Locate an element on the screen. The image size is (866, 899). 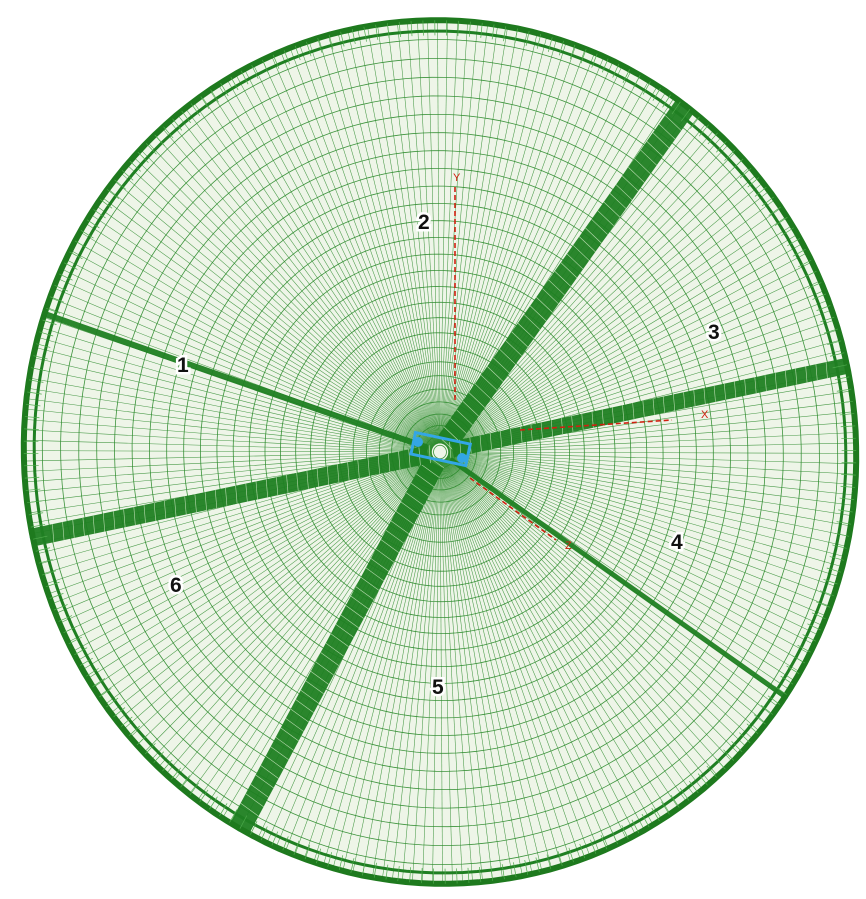
hub-node is located at coordinates (462, 458).